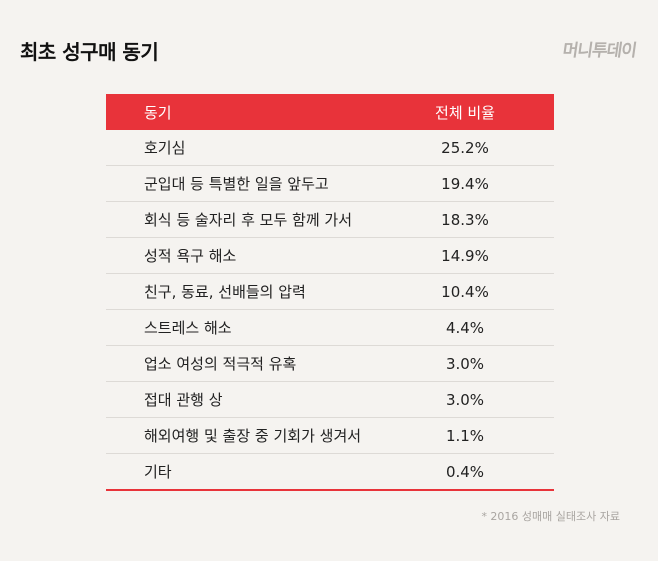  What do you see at coordinates (465, 183) in the screenshot?
I see `row-value: 19.4%` at bounding box center [465, 183].